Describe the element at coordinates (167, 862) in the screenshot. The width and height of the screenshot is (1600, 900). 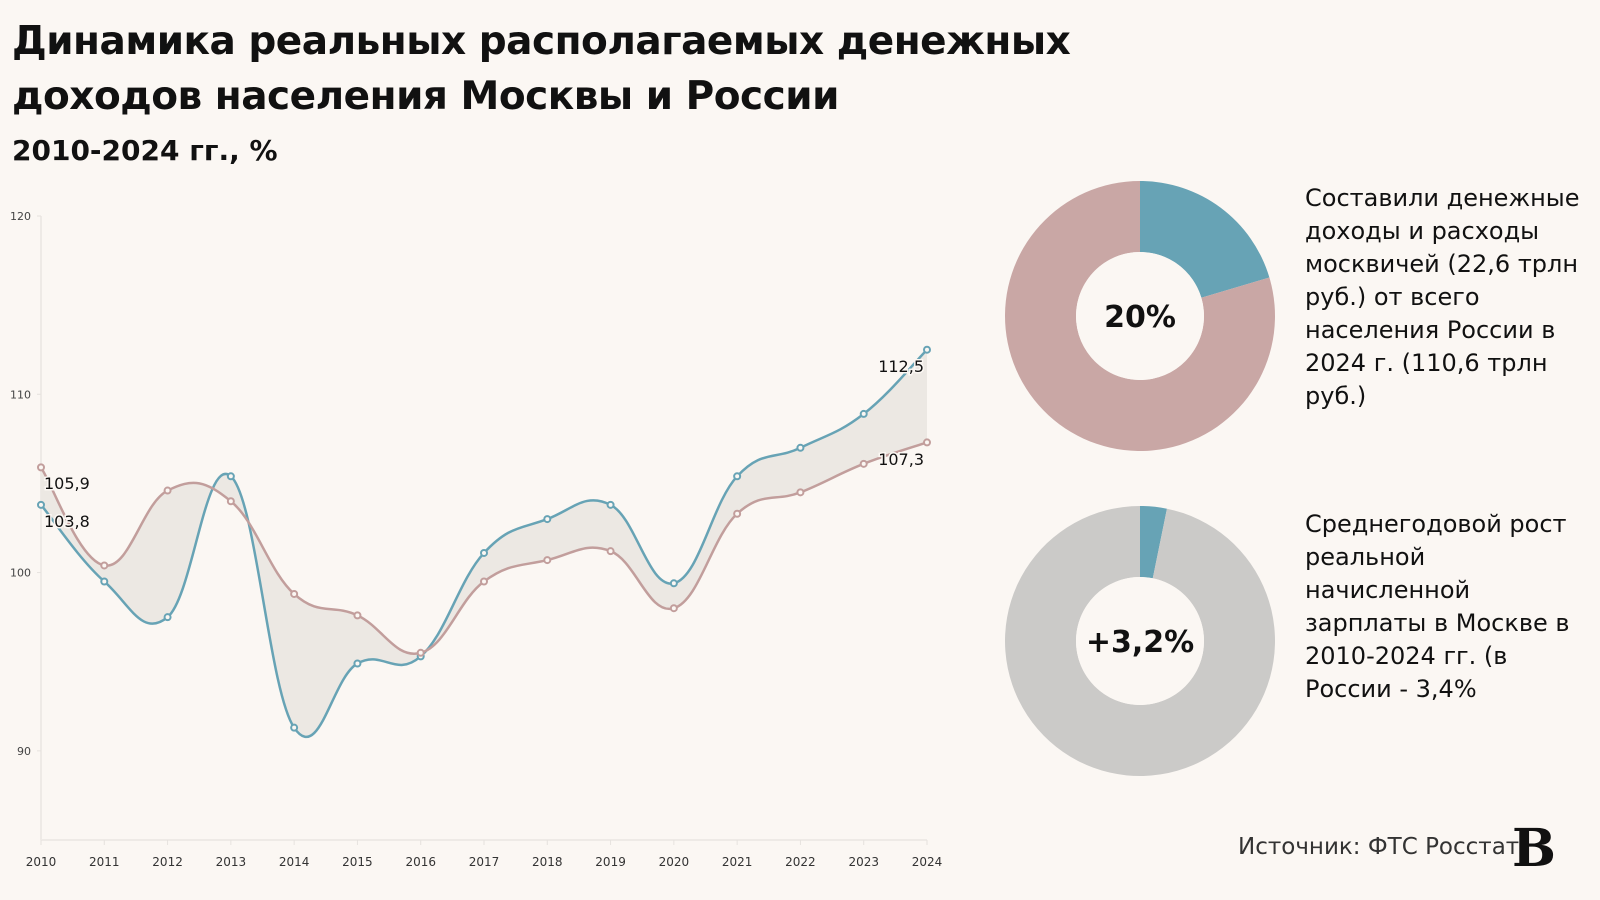
I see `x-tick-label: 2012` at that location.